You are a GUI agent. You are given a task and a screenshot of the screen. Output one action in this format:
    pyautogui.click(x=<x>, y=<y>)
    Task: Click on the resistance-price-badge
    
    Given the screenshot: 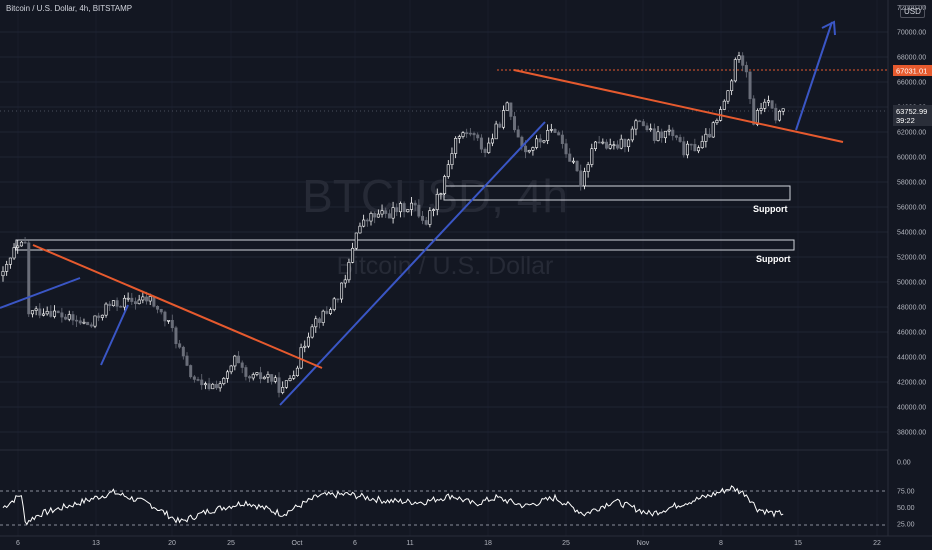 What is the action you would take?
    pyautogui.click(x=912, y=70)
    